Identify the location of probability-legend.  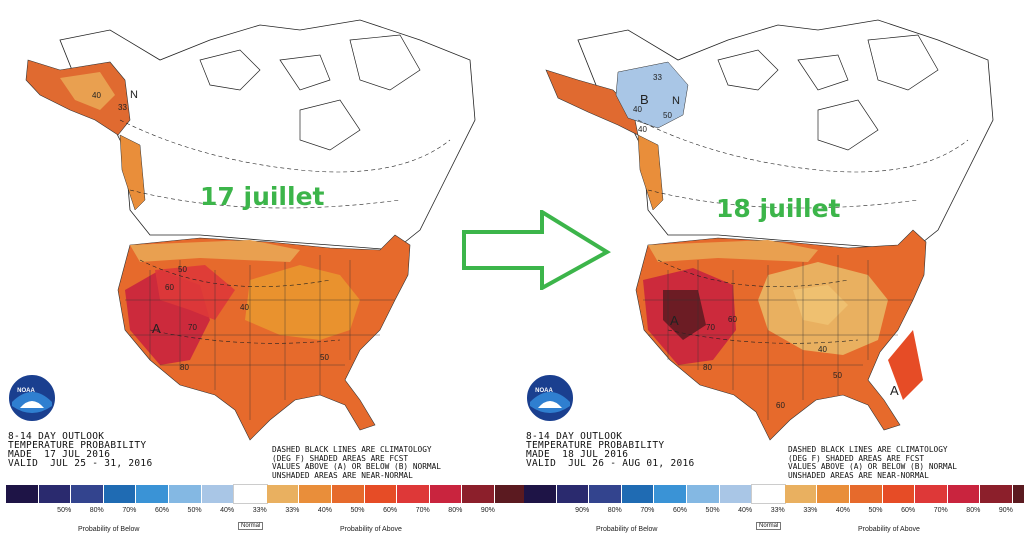
(774, 494).